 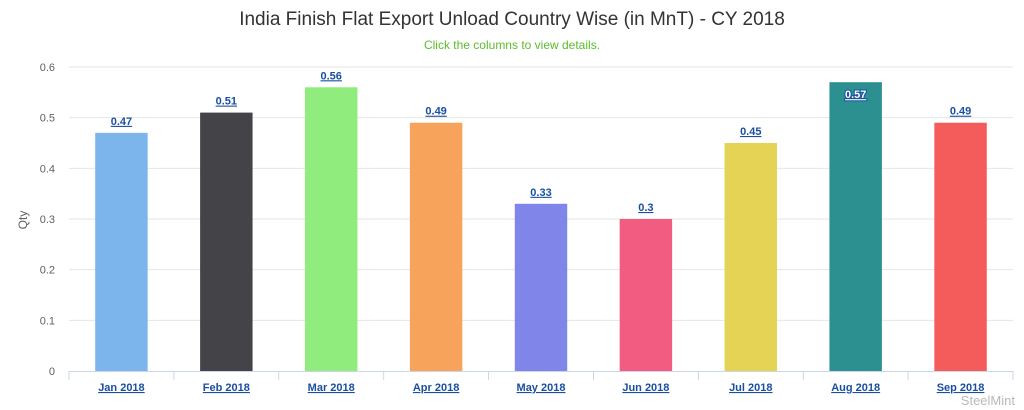 What do you see at coordinates (961, 388) in the screenshot?
I see `x-tick-label: Sep 2018` at bounding box center [961, 388].